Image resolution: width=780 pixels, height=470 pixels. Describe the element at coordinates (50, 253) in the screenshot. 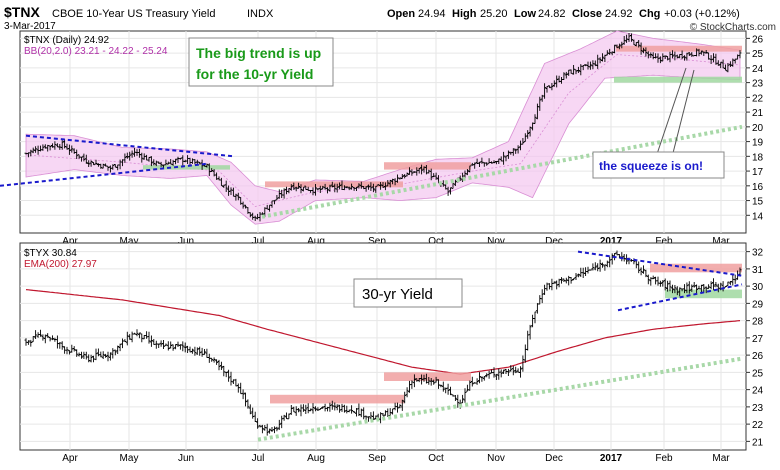

I see `tyx-legend-price: $TYX 30.84` at that location.